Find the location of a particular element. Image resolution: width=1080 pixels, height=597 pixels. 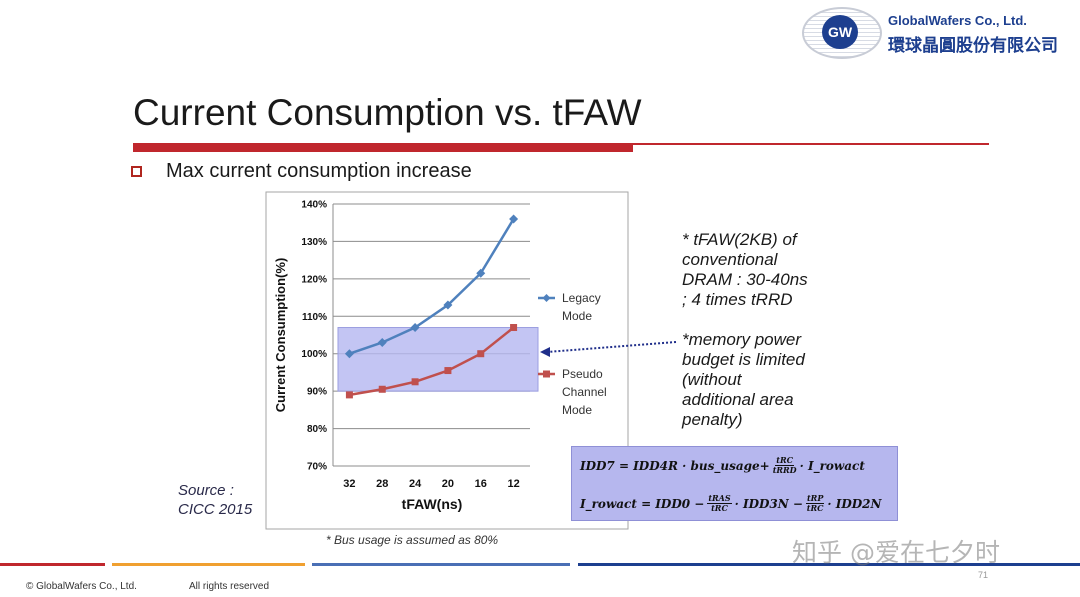

y-tick-label: 90% is located at coordinates (317, 392).